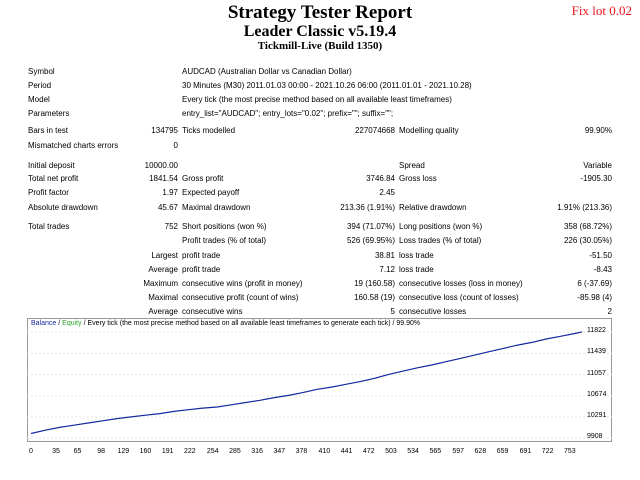  Describe the element at coordinates (145, 451) in the screenshot. I see `x-tick-label: 160` at that location.